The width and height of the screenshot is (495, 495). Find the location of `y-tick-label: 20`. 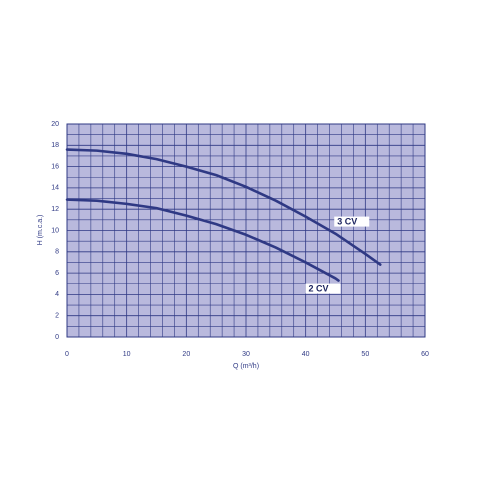

y-tick-label: 20 is located at coordinates (55, 124).